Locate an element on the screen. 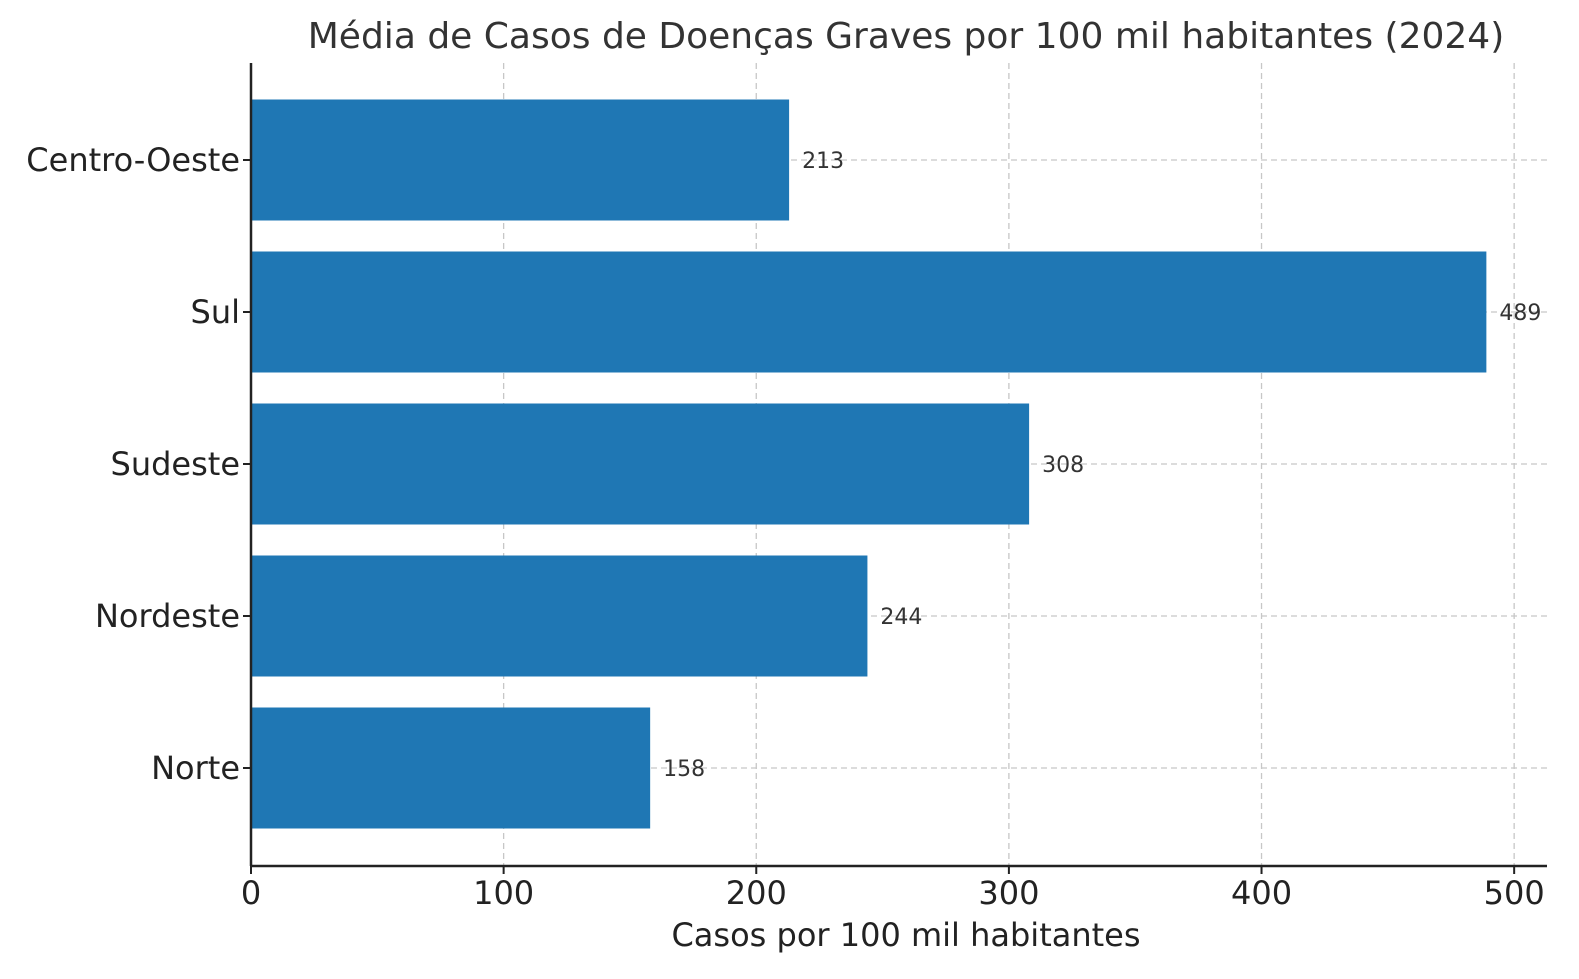 The height and width of the screenshot is (979, 1579). y-tick-label: Nordeste is located at coordinates (167, 616).